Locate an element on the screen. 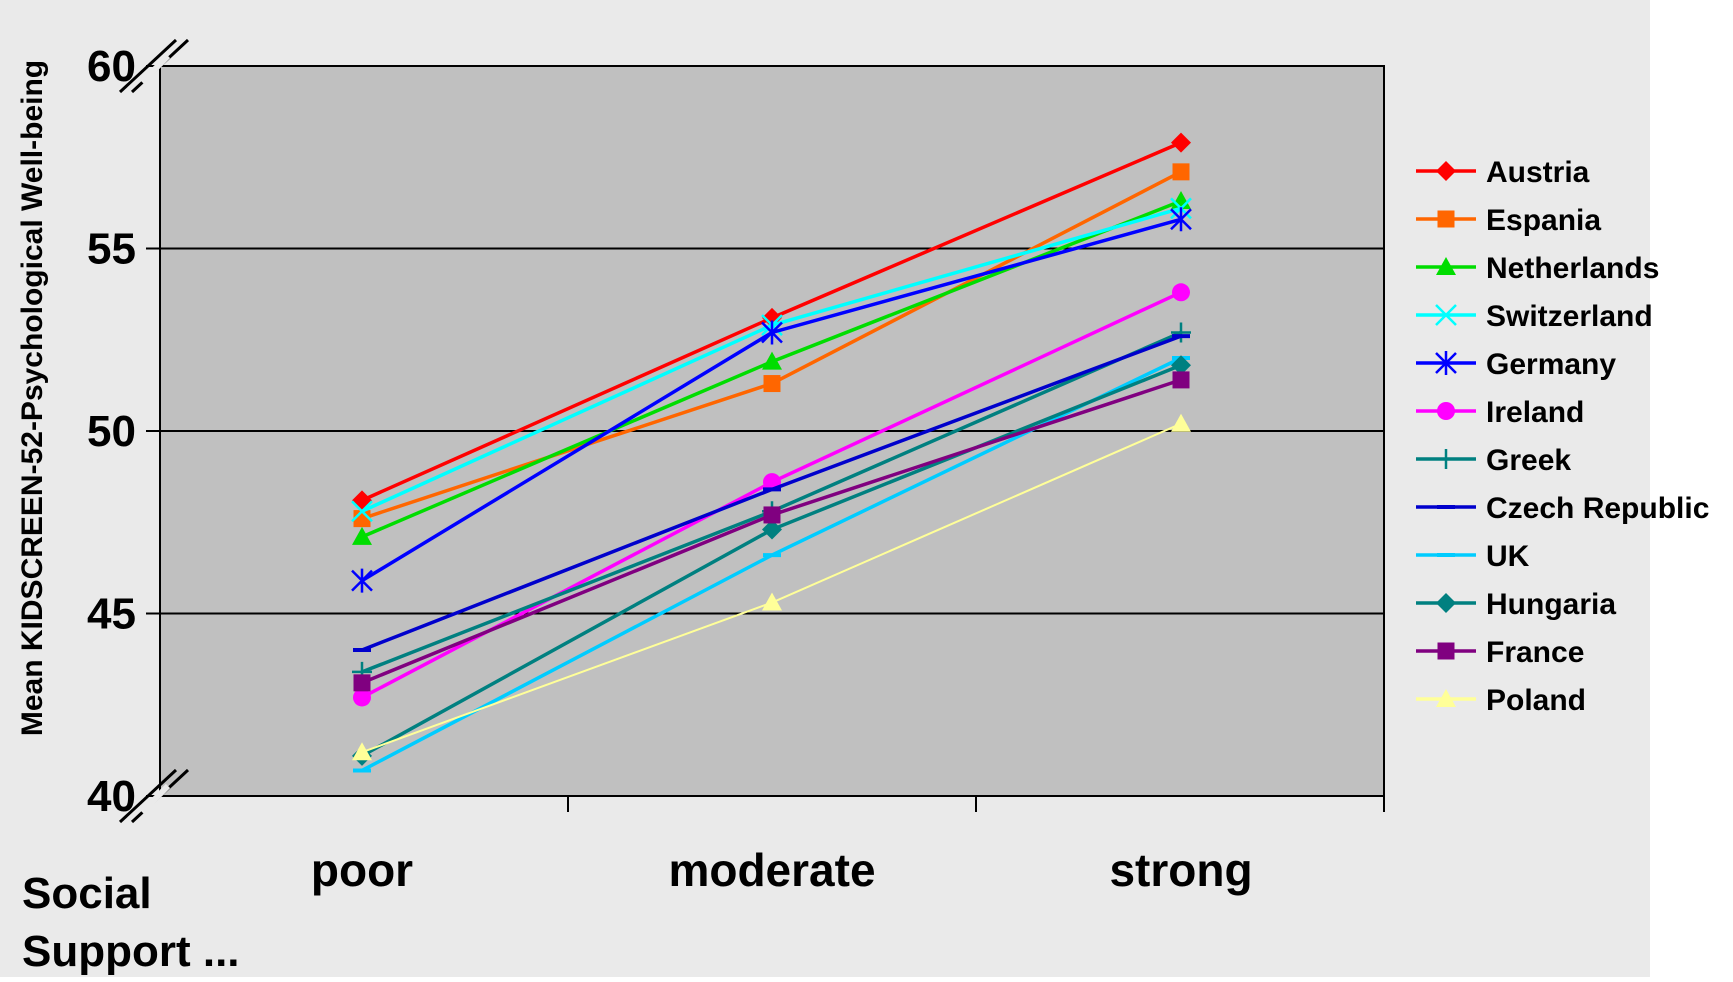  x-tick-label: strong is located at coordinates (1180, 870).